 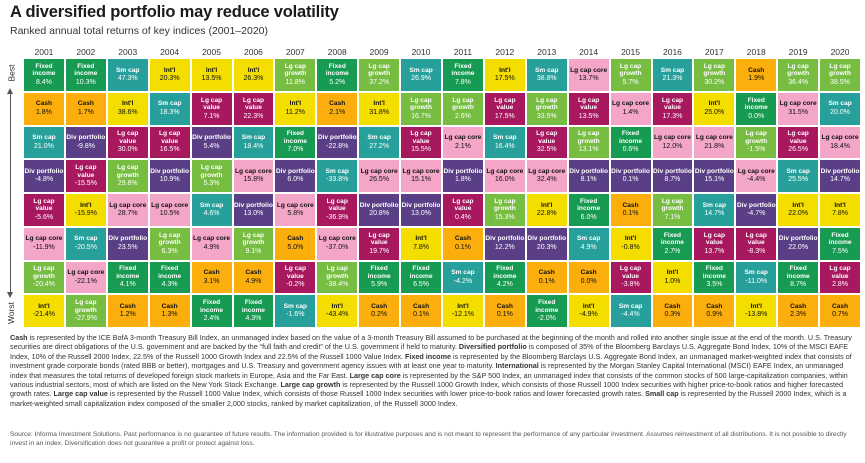 I want to click on return-cell: Fixed income 7.0%, so click(x=295, y=142).